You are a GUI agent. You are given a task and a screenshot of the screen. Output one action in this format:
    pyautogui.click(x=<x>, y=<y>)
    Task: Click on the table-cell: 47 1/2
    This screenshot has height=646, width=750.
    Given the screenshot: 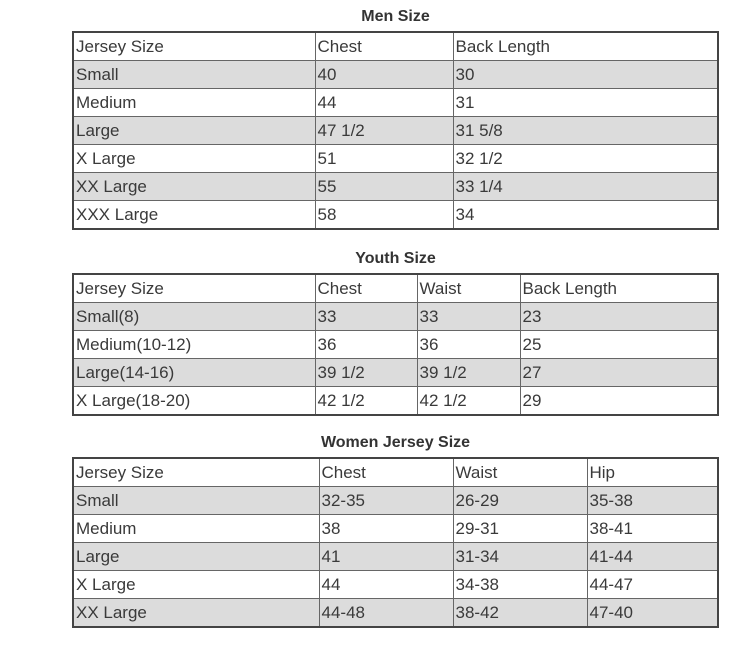 What is the action you would take?
    pyautogui.click(x=384, y=130)
    